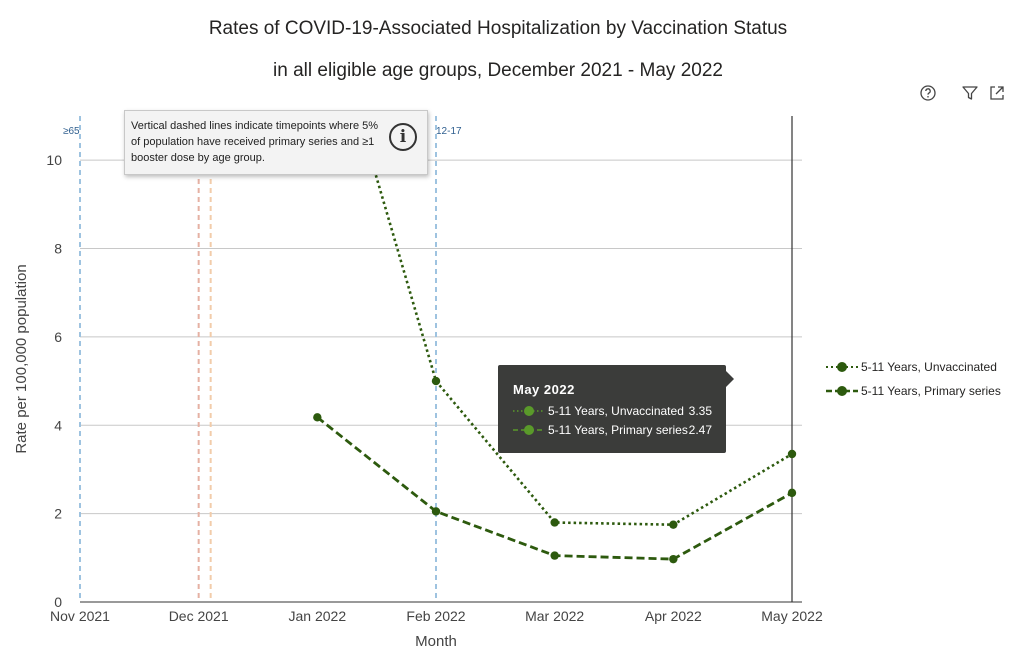  I want to click on x-tick-label: May 2022, so click(792, 616).